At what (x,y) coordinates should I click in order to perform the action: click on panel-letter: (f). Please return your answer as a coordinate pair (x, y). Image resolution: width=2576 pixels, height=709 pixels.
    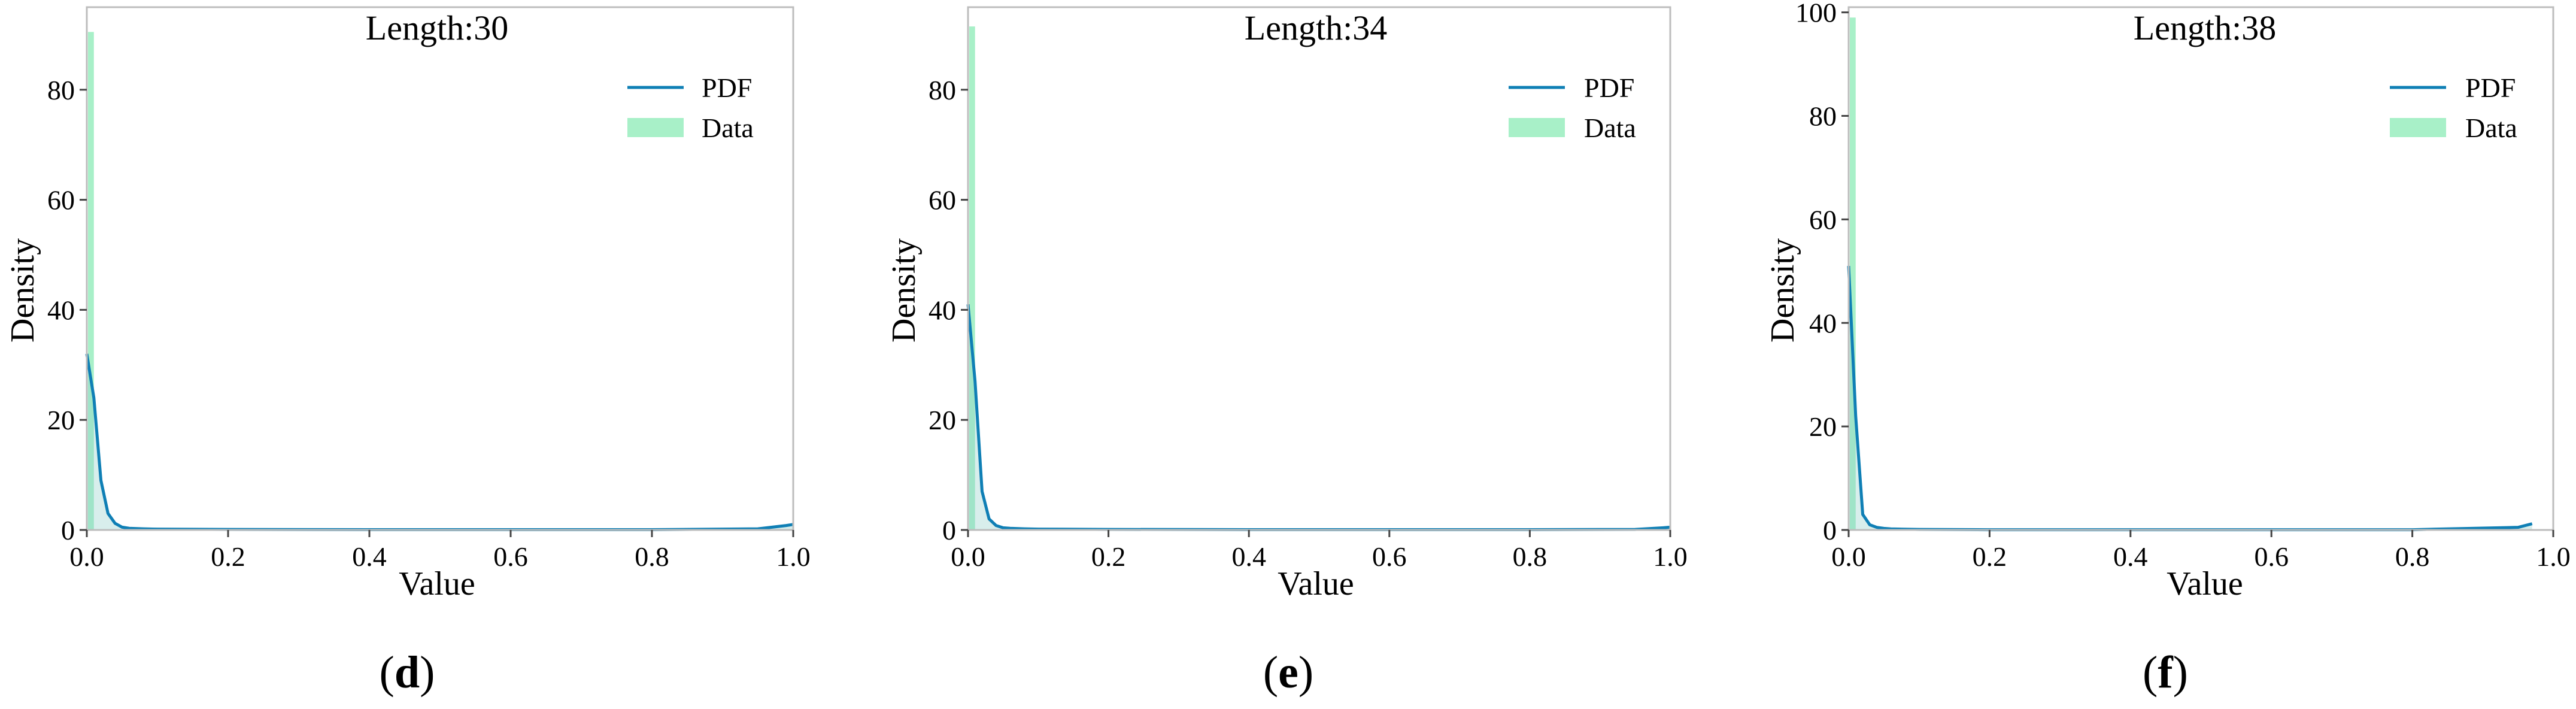
    Looking at the image, I should click on (2165, 672).